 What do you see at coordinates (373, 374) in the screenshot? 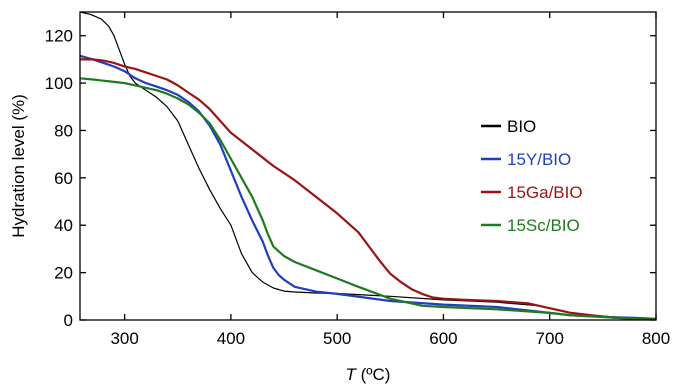
I see `x-axis-title-unit: (ºC)` at bounding box center [373, 374].